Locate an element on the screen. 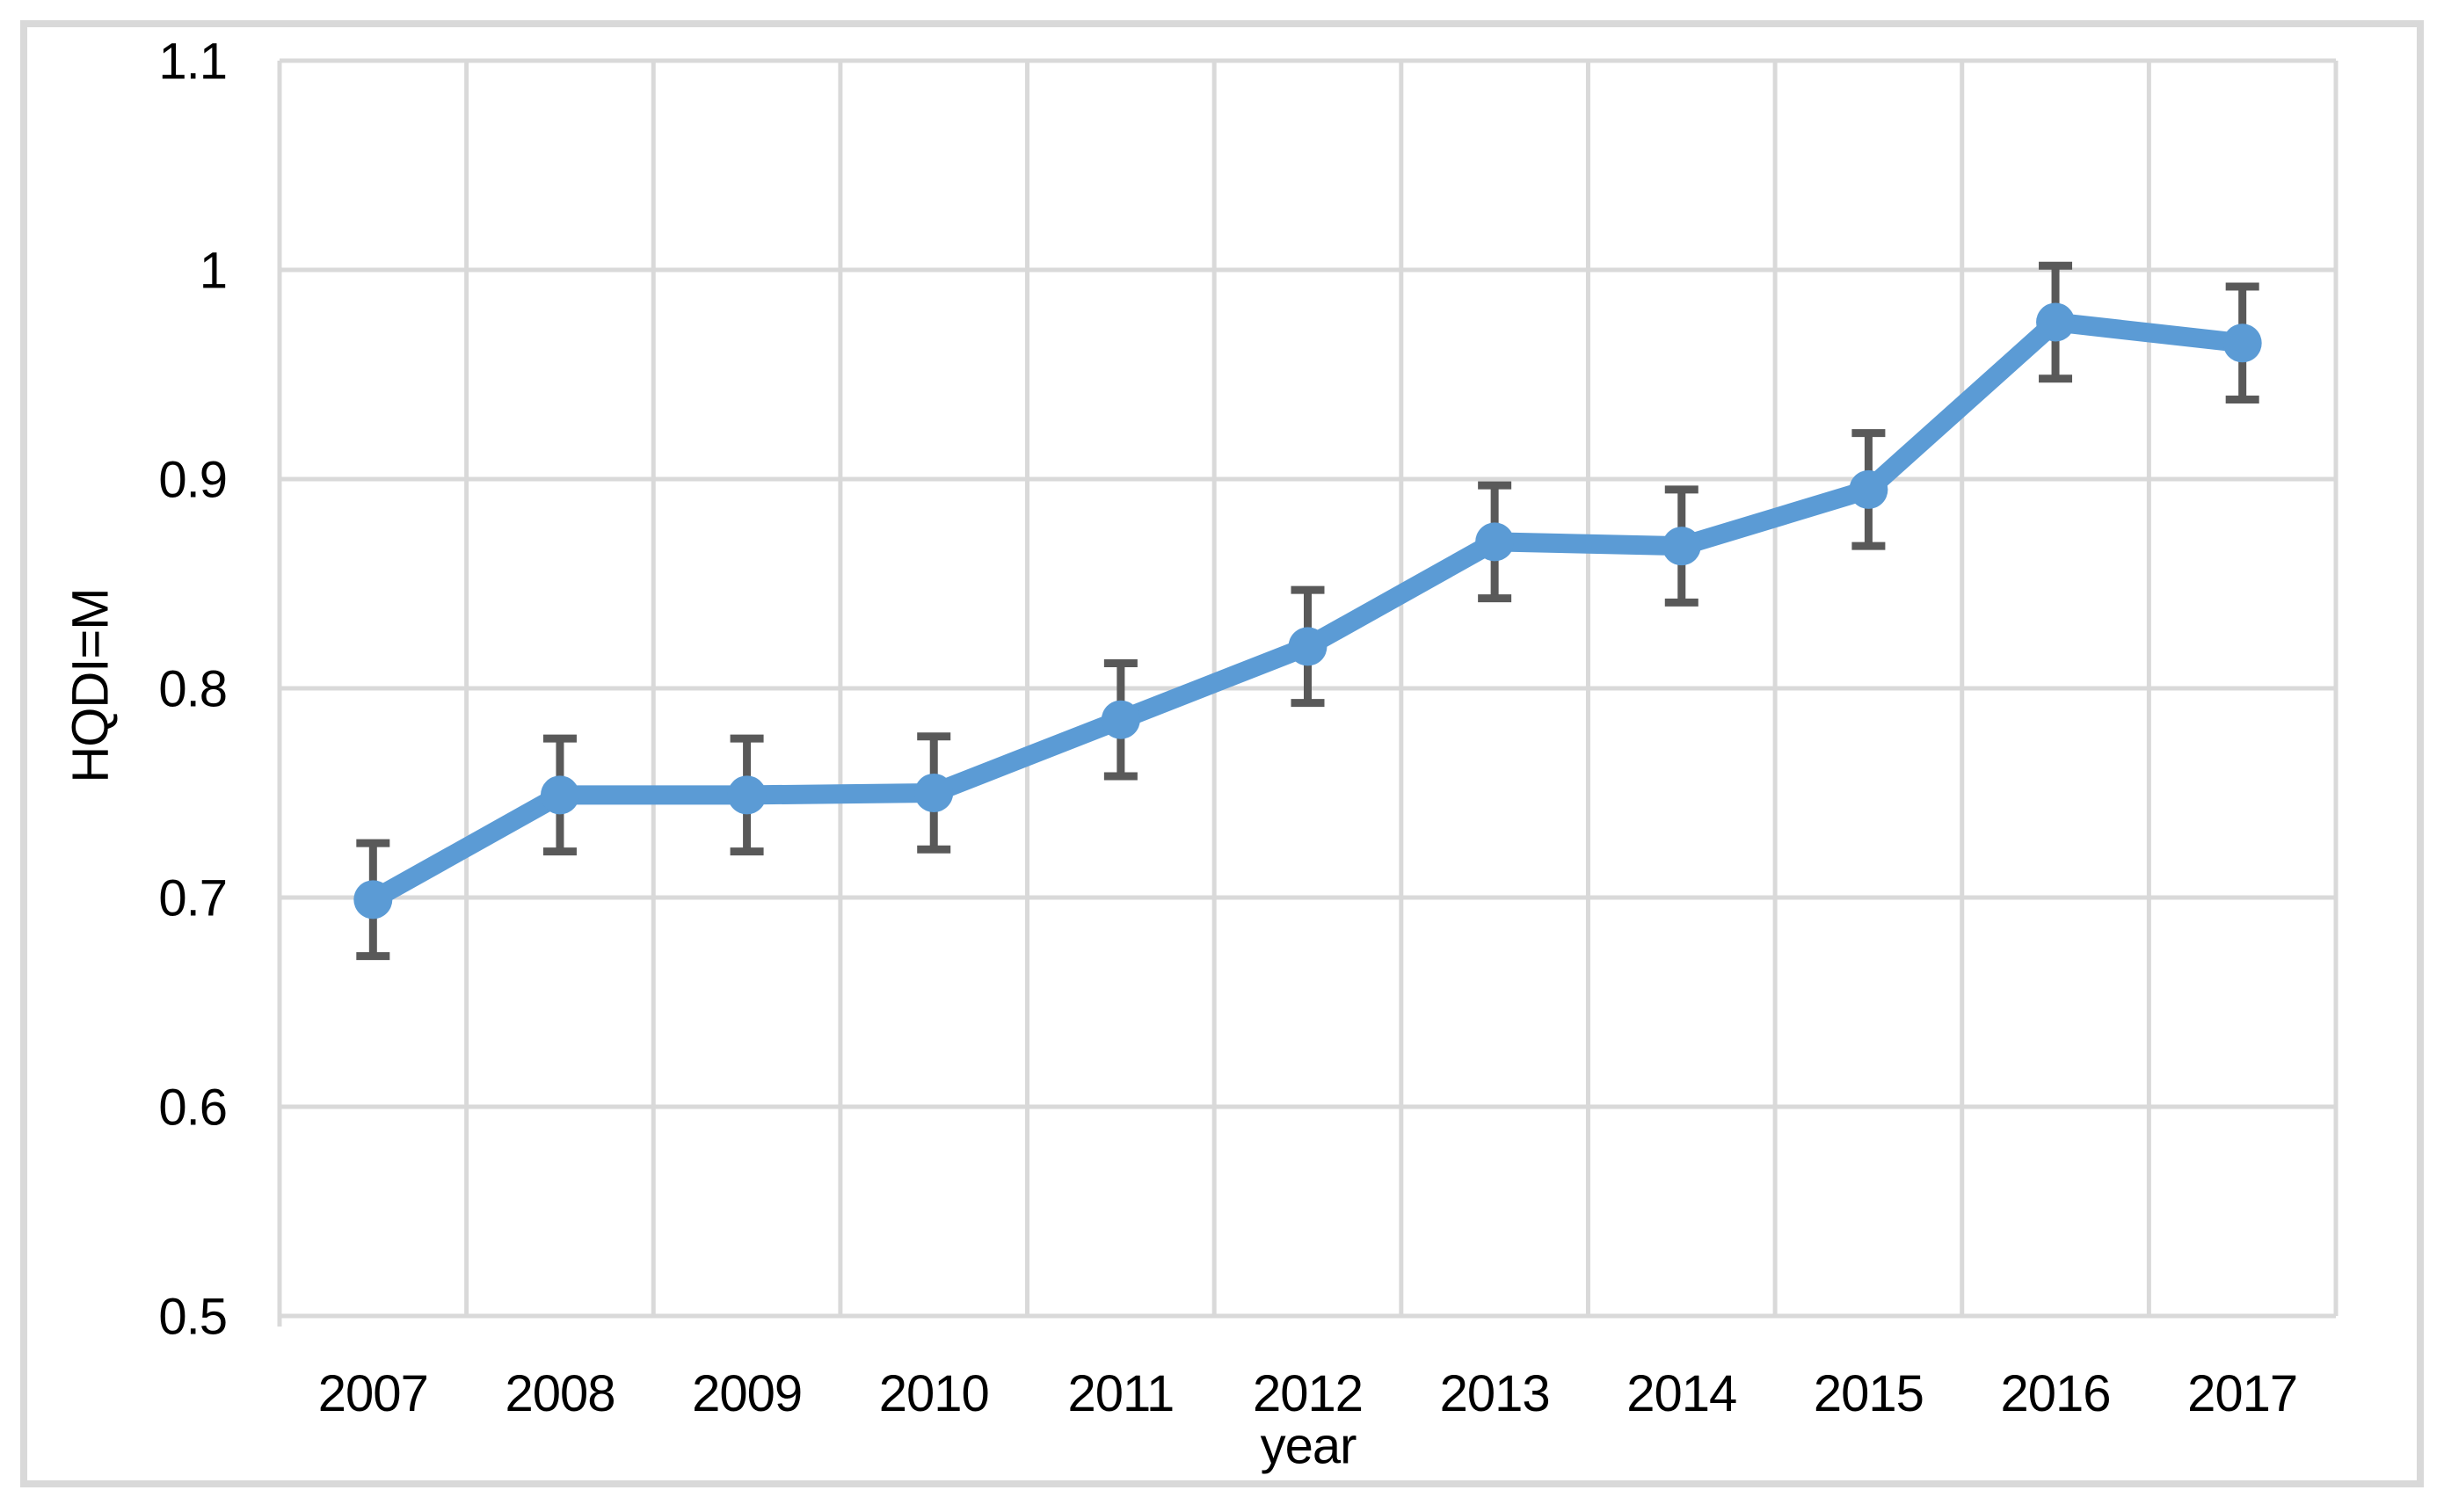  x-tick-label: 2012 is located at coordinates (1308, 1393).